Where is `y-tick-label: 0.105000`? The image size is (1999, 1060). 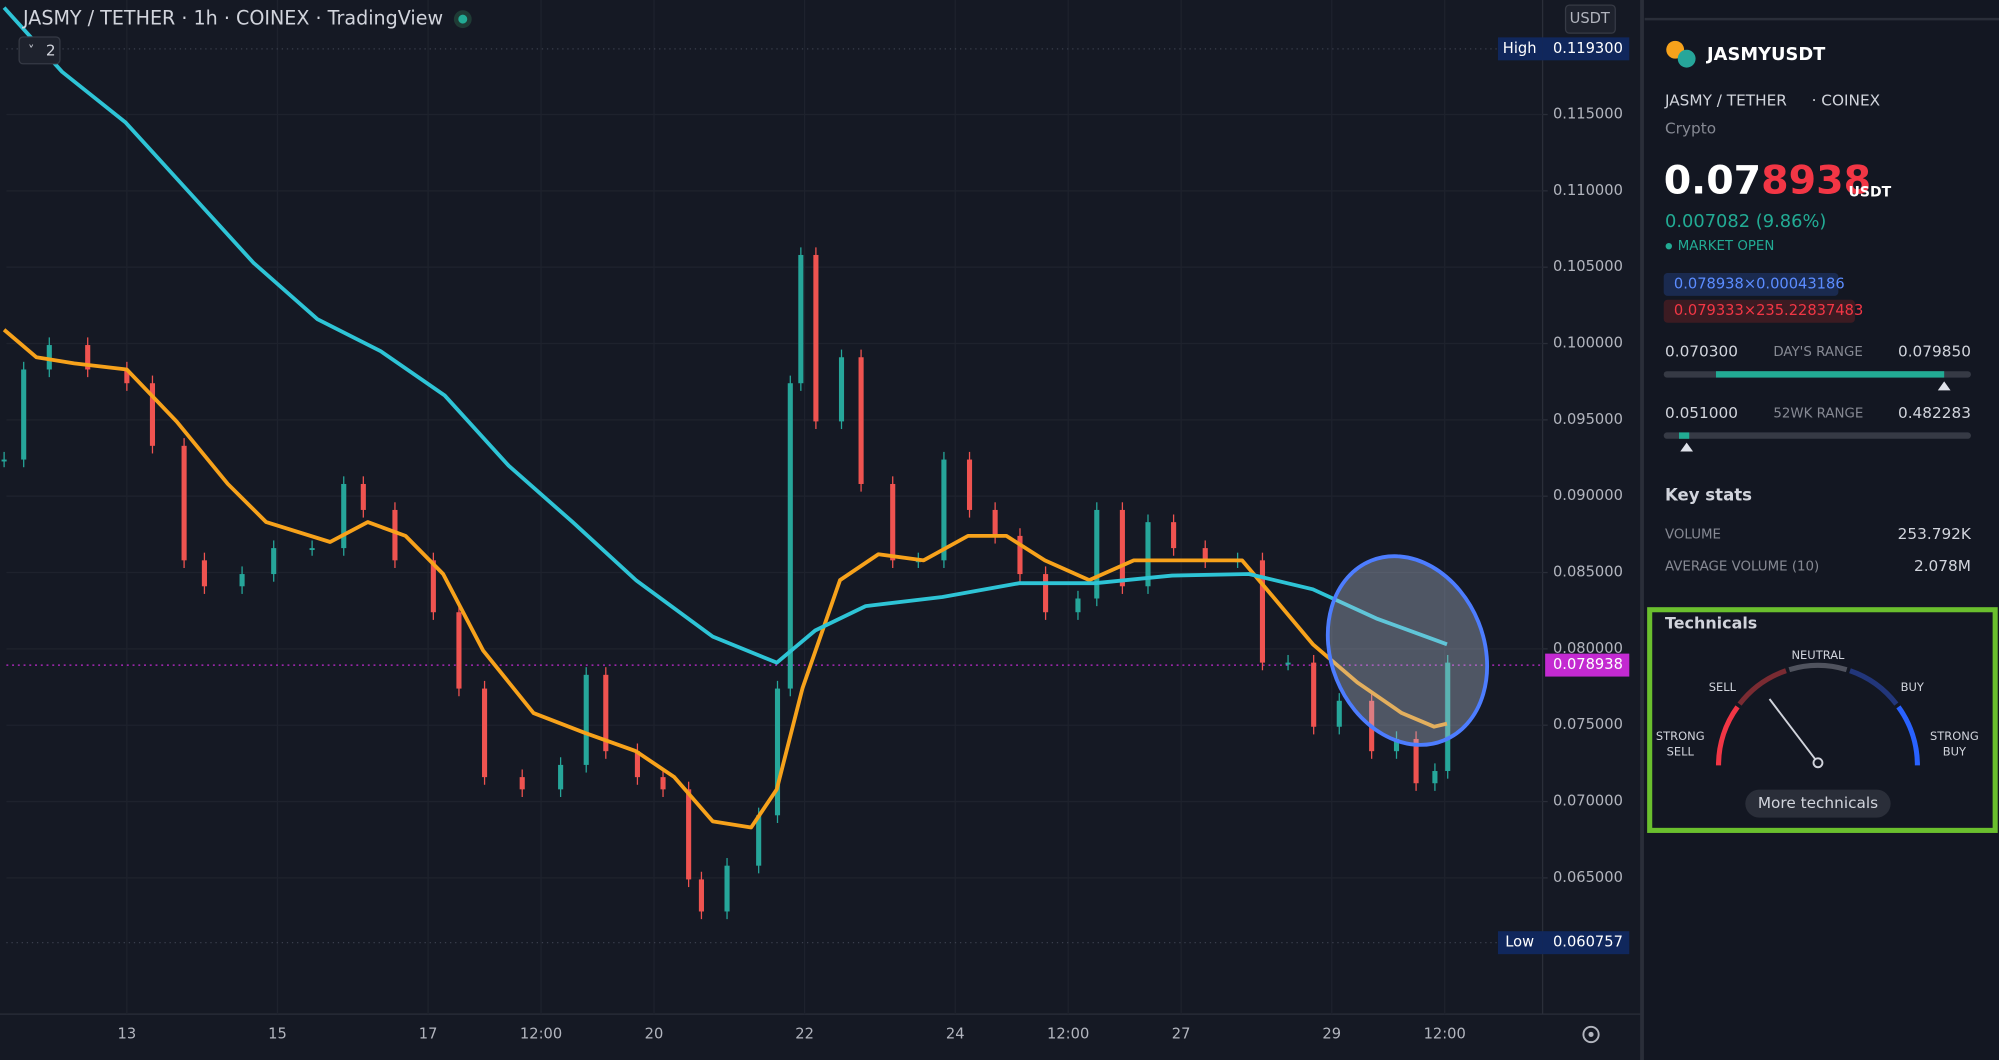 y-tick-label: 0.105000 is located at coordinates (1588, 266).